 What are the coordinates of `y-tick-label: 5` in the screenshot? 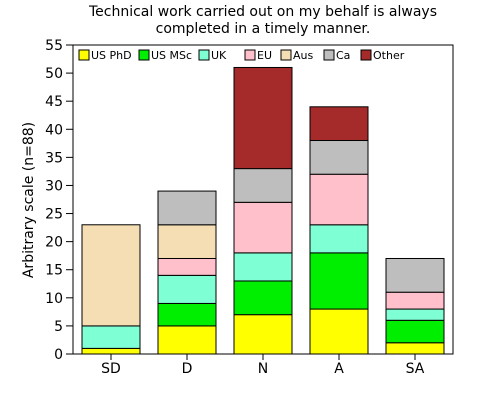 It's located at (58, 327).